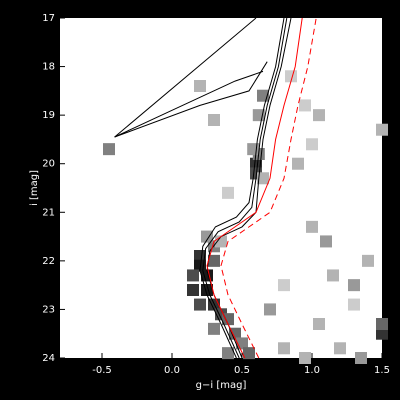 The image size is (400, 400). I want to click on y-tick-label: 21, so click(48, 212).